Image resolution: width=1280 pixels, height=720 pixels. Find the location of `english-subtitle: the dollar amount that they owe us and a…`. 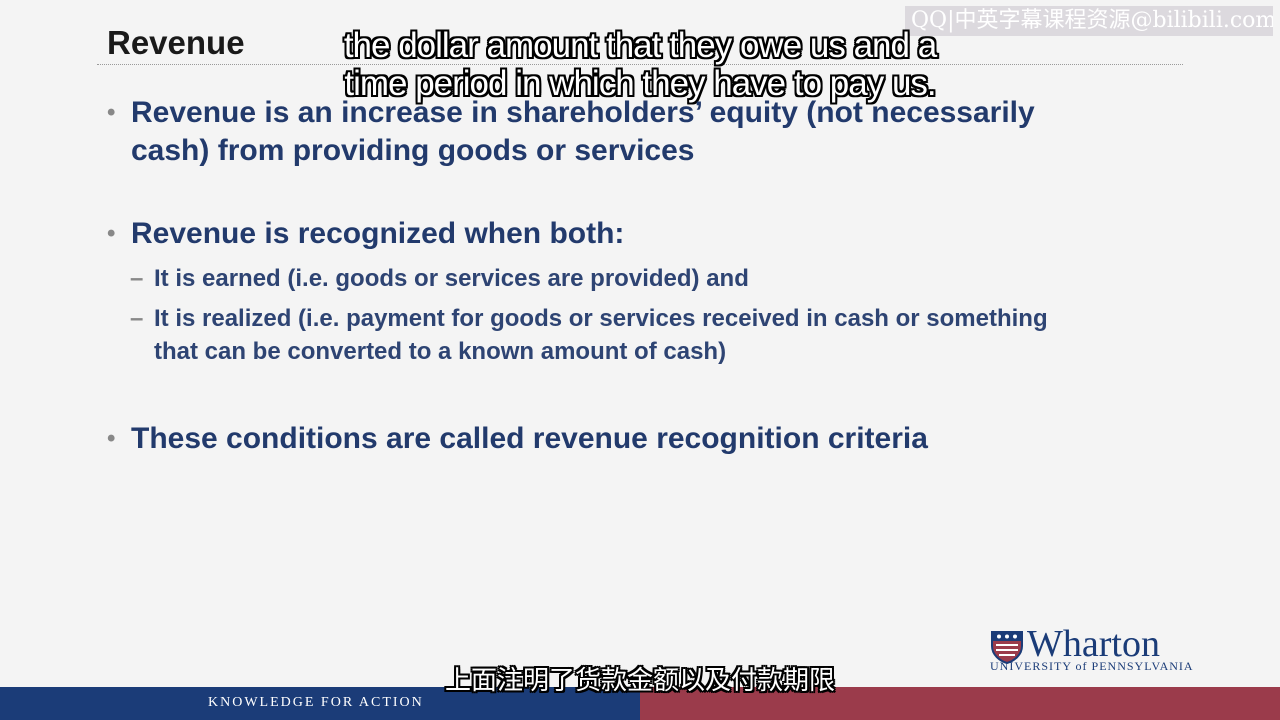

english-subtitle: the dollar amount that they owe us and a… is located at coordinates (640, 65).